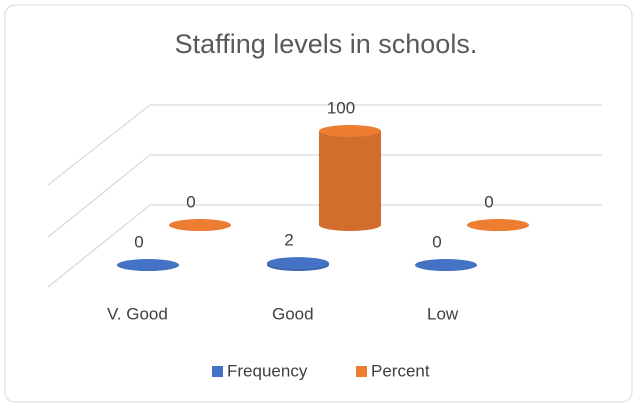  What do you see at coordinates (341, 107) in the screenshot?
I see `data-label: 100` at bounding box center [341, 107].